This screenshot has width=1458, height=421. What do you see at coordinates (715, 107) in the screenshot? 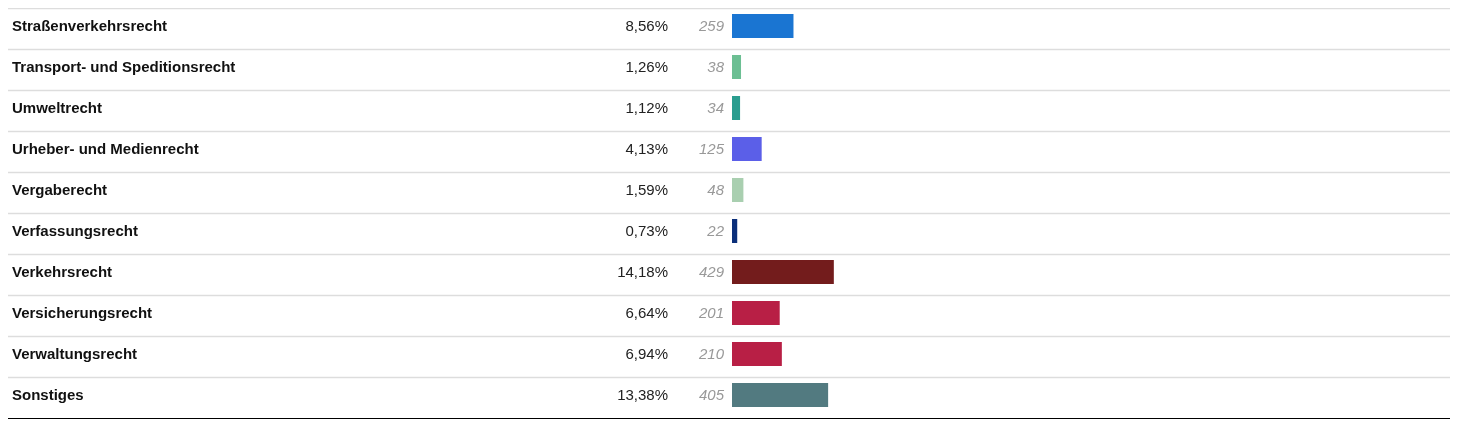
I see `data-label: 34` at bounding box center [715, 107].